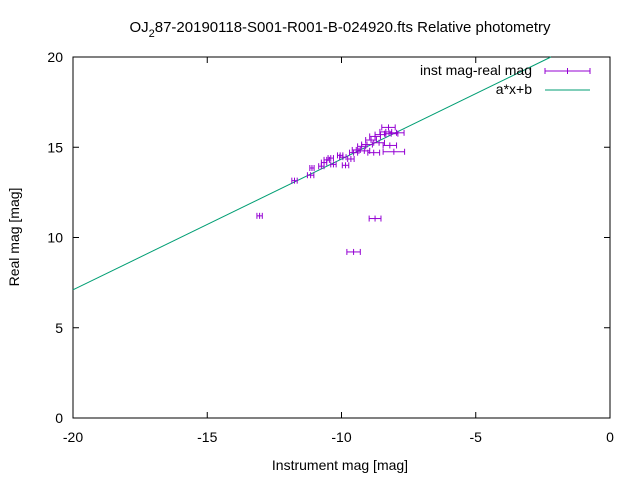  Describe the element at coordinates (55, 147) in the screenshot. I see `y-tick-label: 15` at that location.